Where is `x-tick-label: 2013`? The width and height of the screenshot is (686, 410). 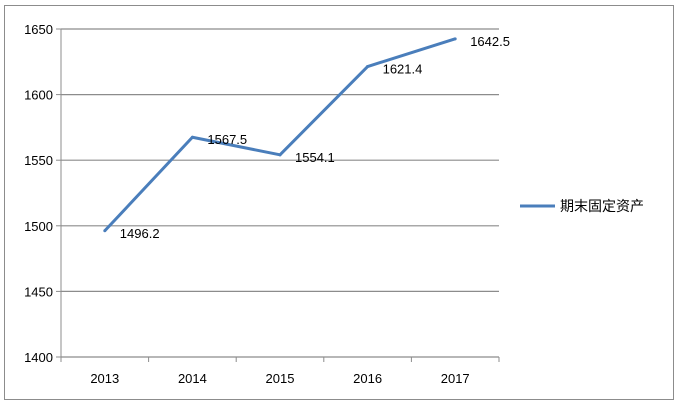
x-tick-label: 2013 is located at coordinates (104, 378).